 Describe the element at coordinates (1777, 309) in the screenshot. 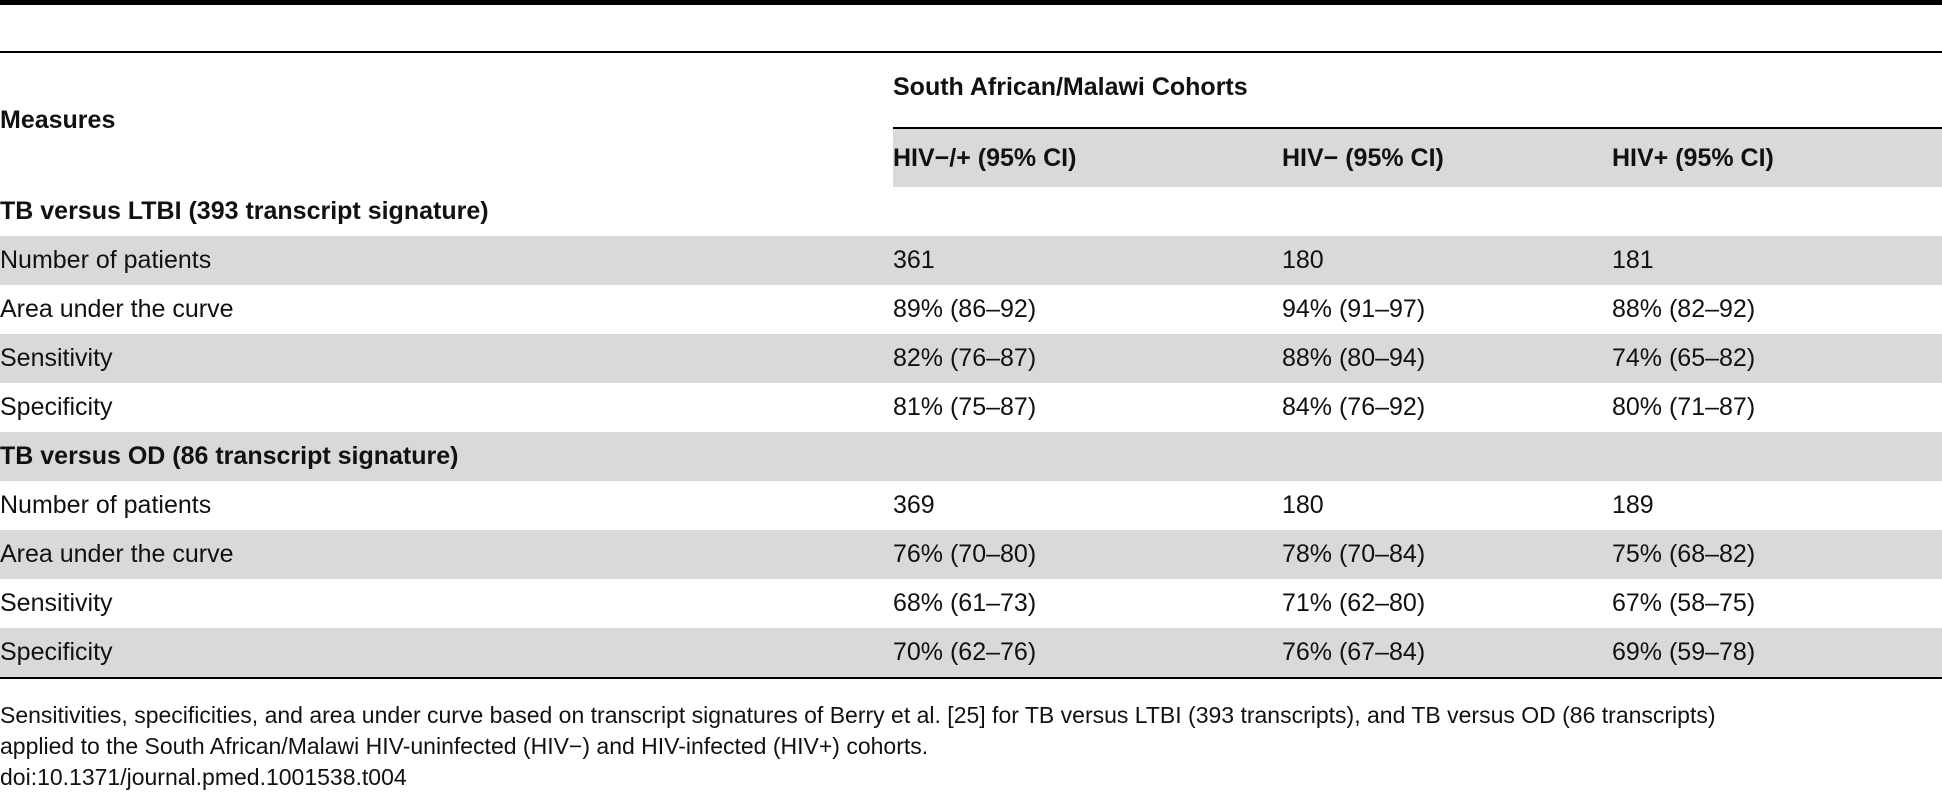

I see `cell-hiv-positive: 88% (82–92)` at that location.